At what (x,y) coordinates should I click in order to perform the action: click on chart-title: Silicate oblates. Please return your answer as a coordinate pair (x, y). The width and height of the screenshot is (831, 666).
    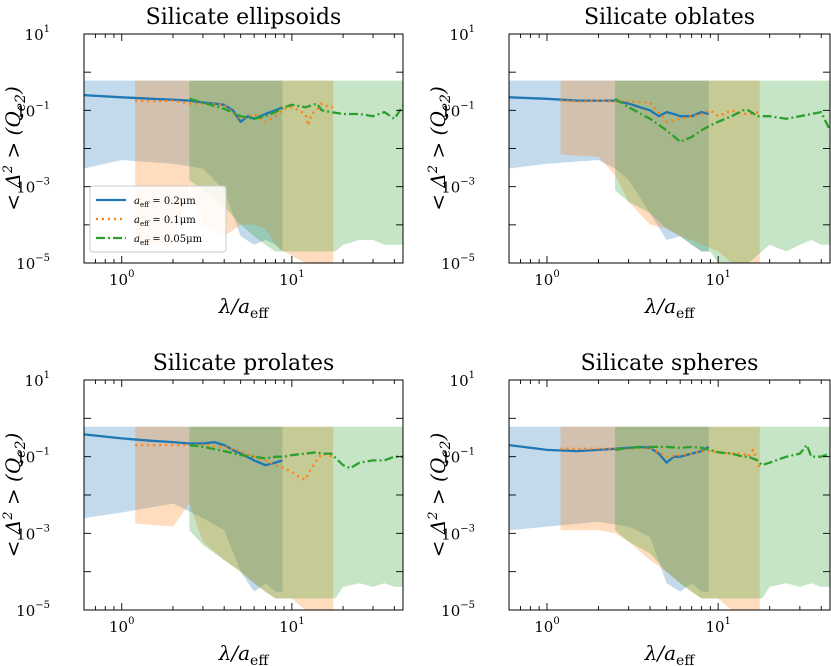
    Looking at the image, I should click on (669, 17).